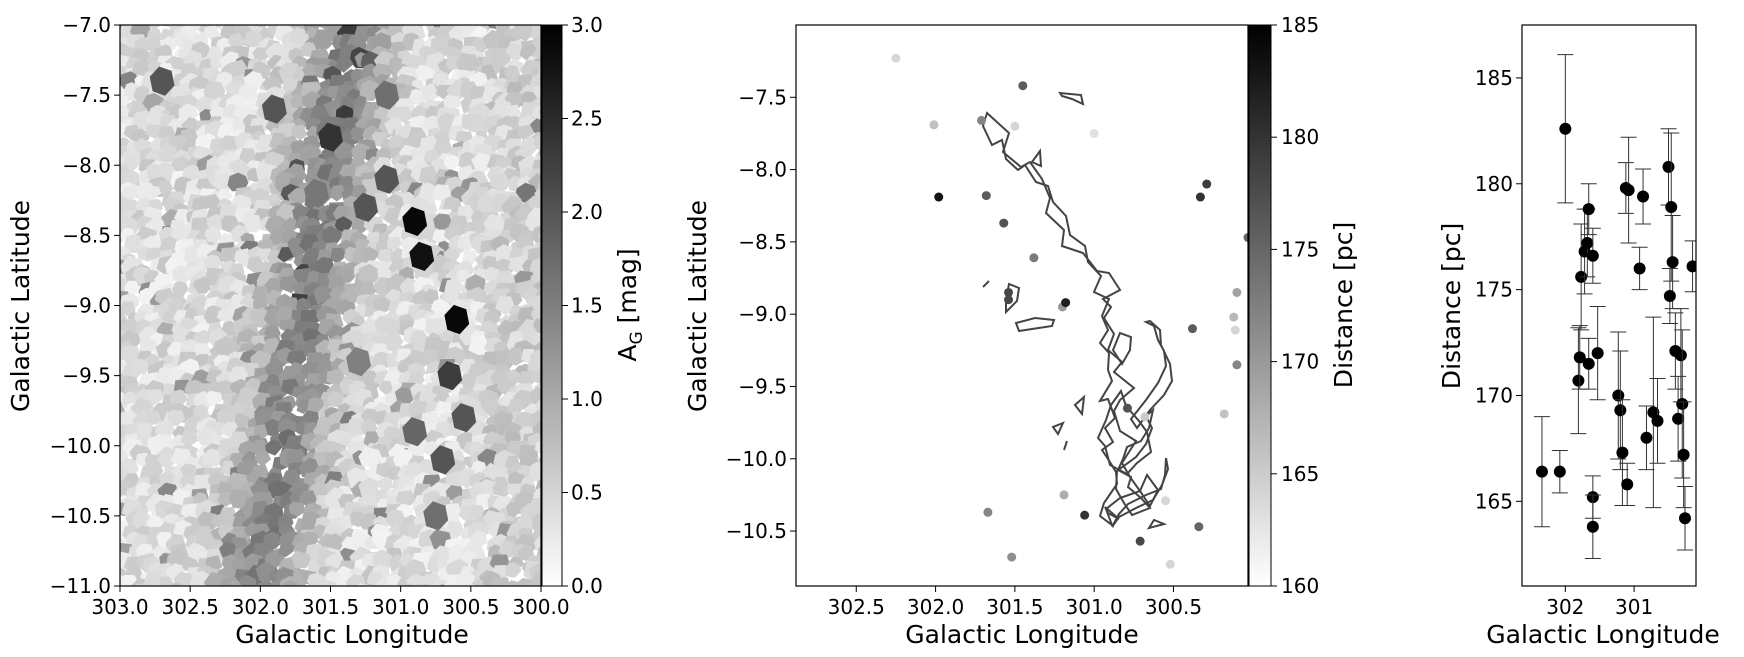 The height and width of the screenshot is (657, 1744). What do you see at coordinates (260, 607) in the screenshot?
I see `x-tick-label: 302.0` at bounding box center [260, 607].